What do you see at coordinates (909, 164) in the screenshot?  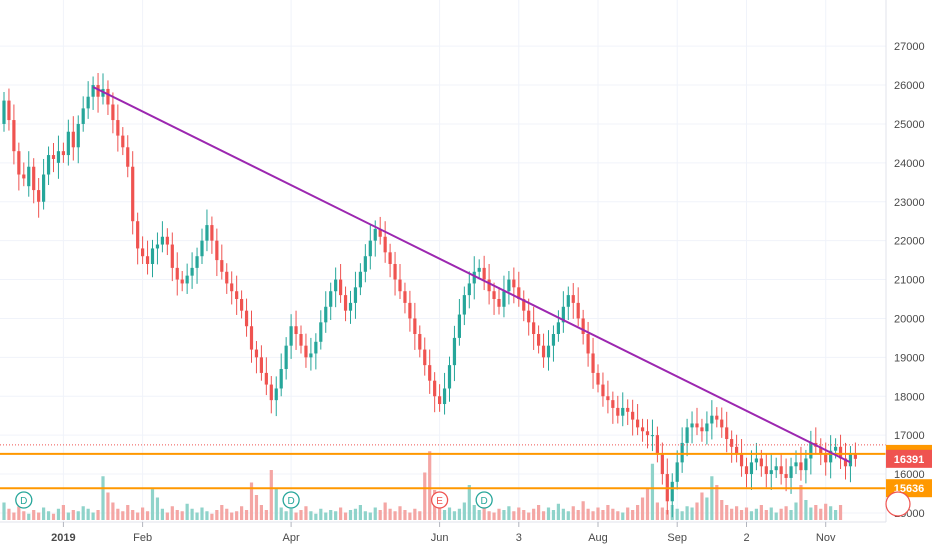 I see `price-tick-label: 24000` at bounding box center [909, 164].